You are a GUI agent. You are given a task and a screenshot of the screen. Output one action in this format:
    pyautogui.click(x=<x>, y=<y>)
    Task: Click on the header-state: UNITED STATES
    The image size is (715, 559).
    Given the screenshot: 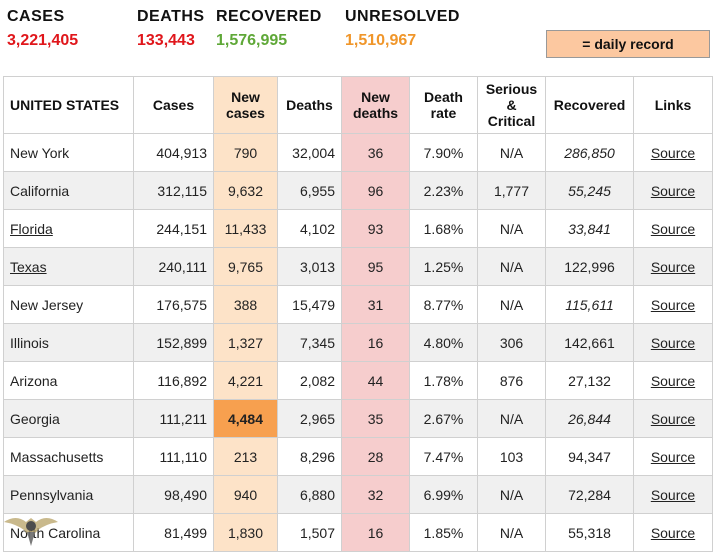 What is the action you would take?
    pyautogui.click(x=68, y=105)
    